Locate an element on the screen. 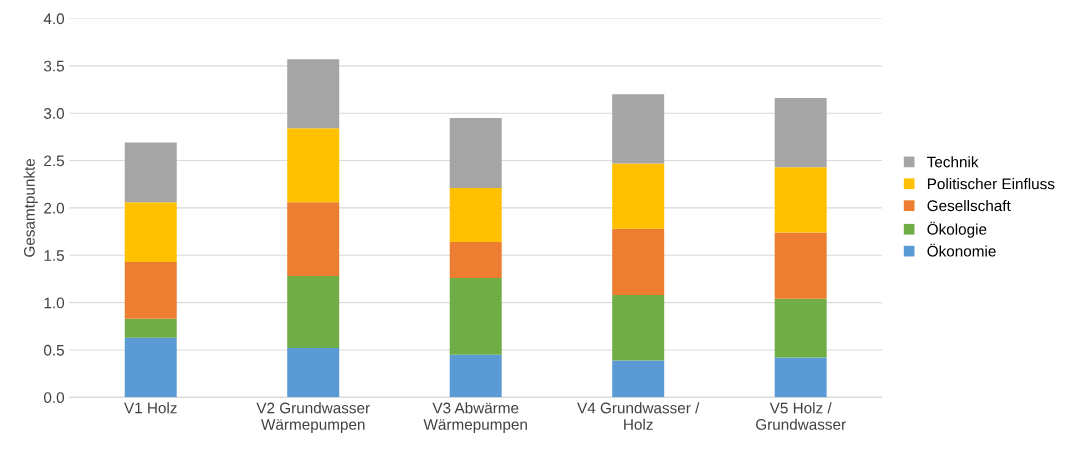 This screenshot has width=1069, height=462. x-tick-label: V1 Holz is located at coordinates (150, 408).